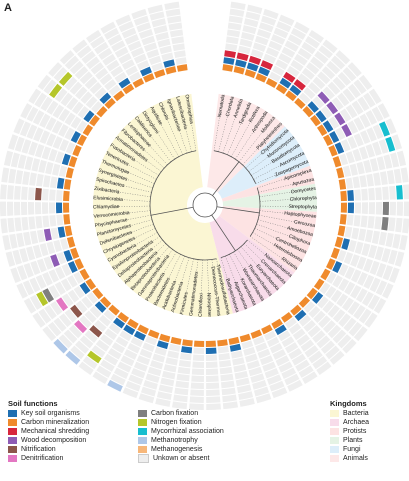 This screenshot has height=481, width=409. I want to click on legend-label: Mechanical shredding, so click(55, 431).